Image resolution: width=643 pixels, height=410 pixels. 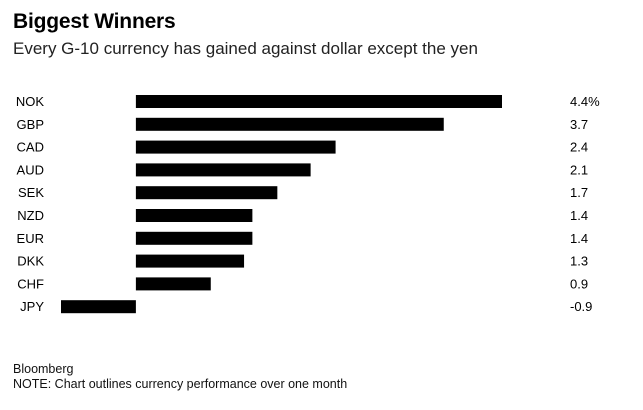 I want to click on bar-chf, so click(x=173, y=284).